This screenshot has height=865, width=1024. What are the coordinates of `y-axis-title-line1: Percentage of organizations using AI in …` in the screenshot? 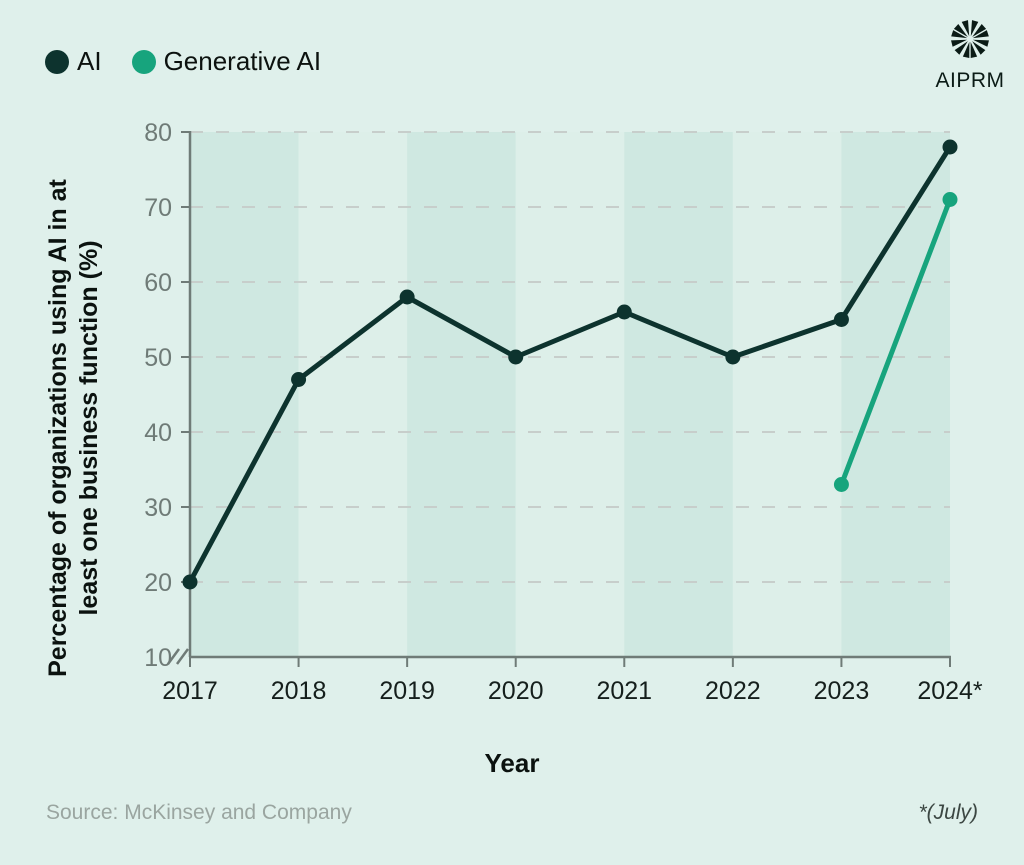 It's located at (58, 428).